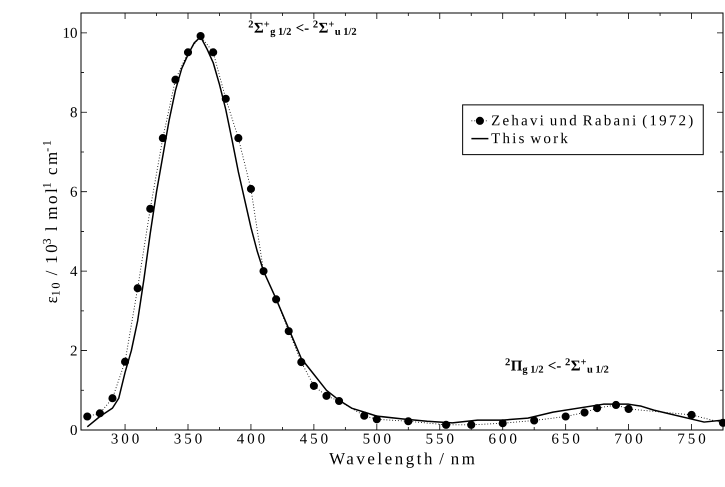  I want to click on annotation: $^{2}$Π$_{g 1/2}$ <- $^{2}$Σ$^{+}$u 1/2, so click(556, 366).